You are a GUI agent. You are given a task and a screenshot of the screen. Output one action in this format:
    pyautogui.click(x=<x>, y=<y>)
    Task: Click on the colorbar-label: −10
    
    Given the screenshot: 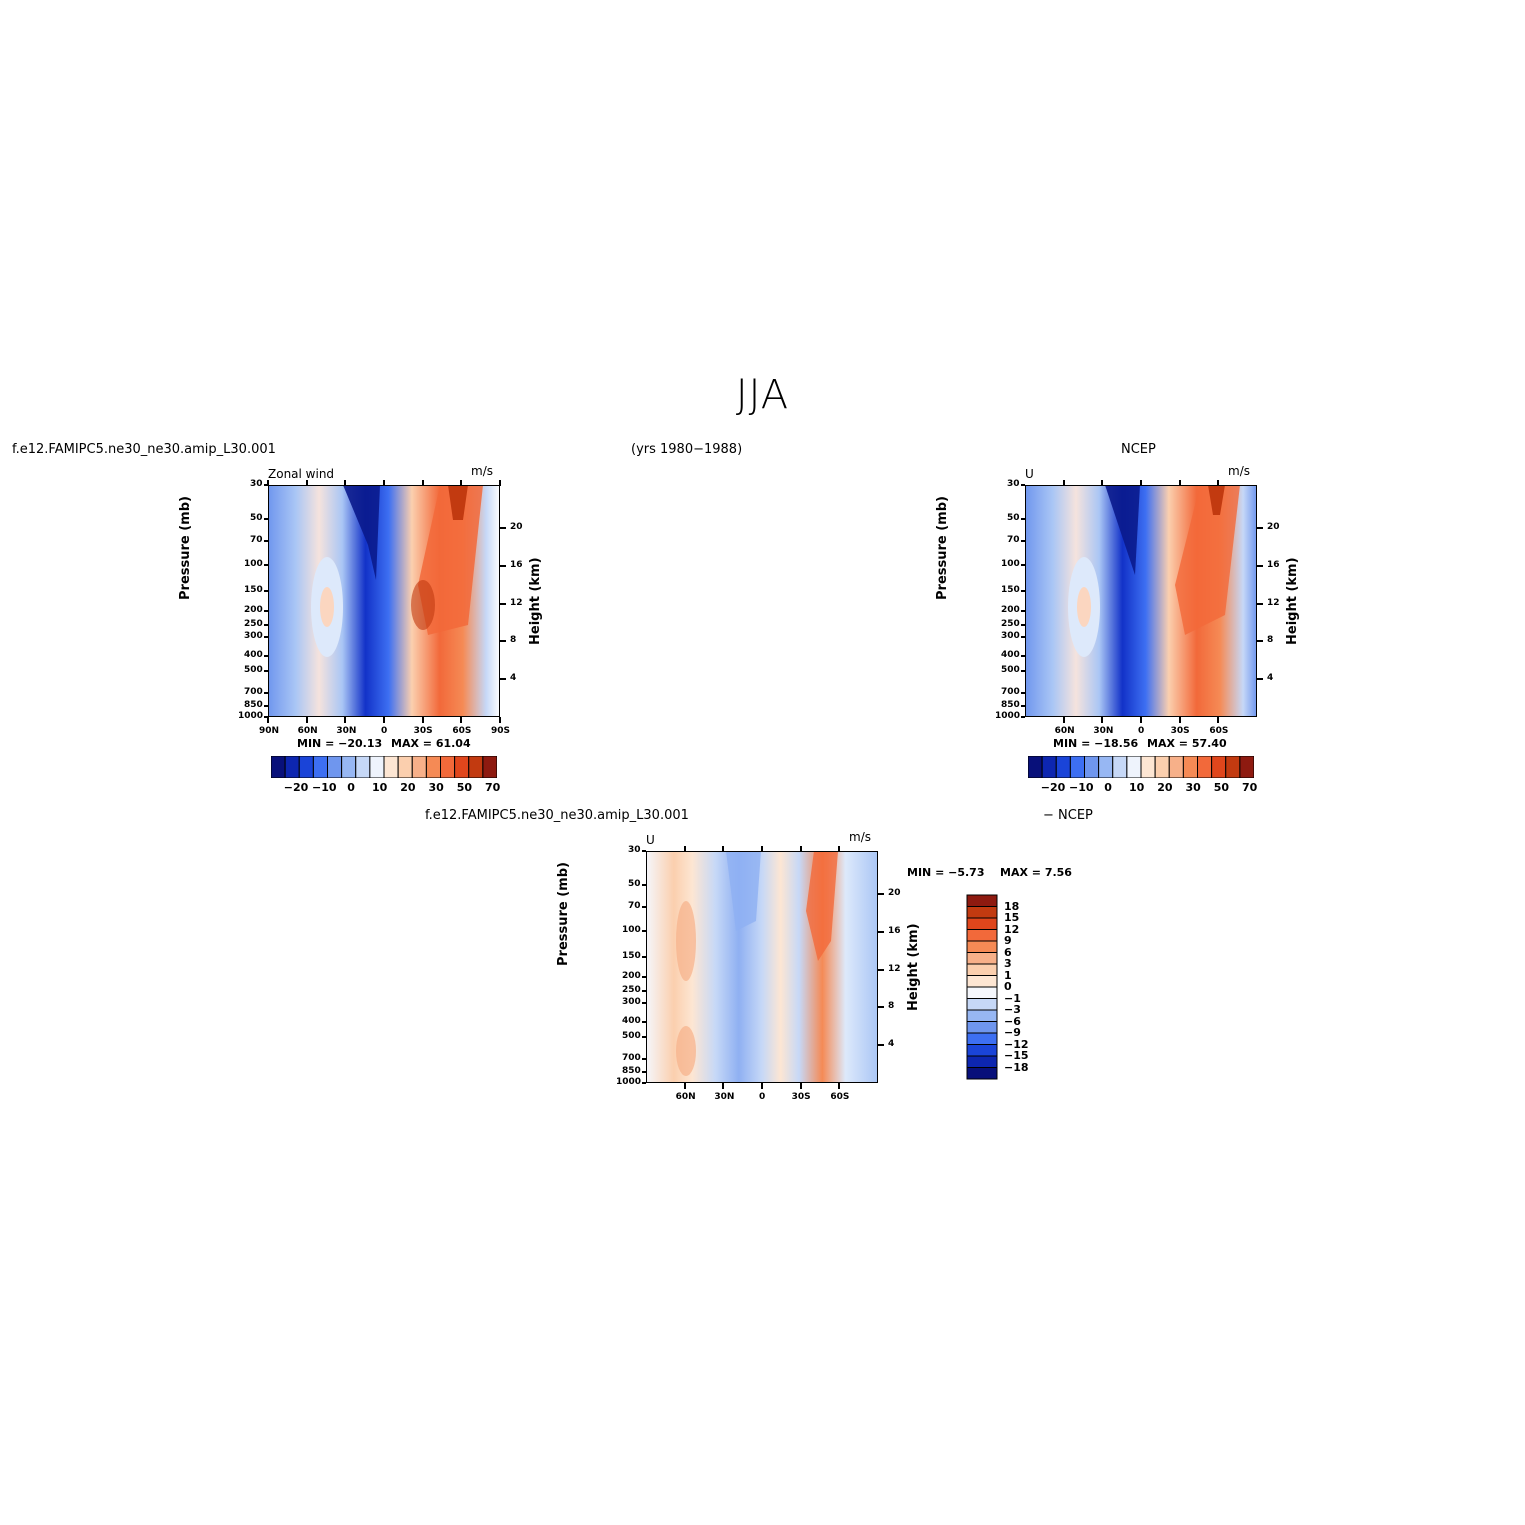 What is the action you would take?
    pyautogui.click(x=324, y=787)
    